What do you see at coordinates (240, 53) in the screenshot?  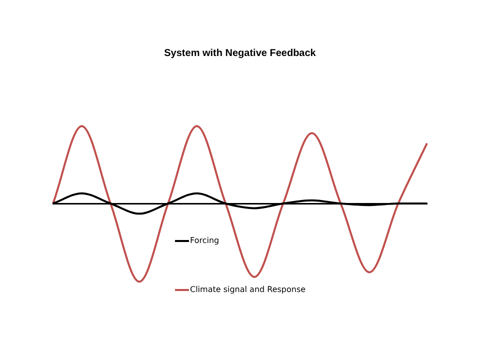 I see `chart-title: System with Negative Feedback` at bounding box center [240, 53].